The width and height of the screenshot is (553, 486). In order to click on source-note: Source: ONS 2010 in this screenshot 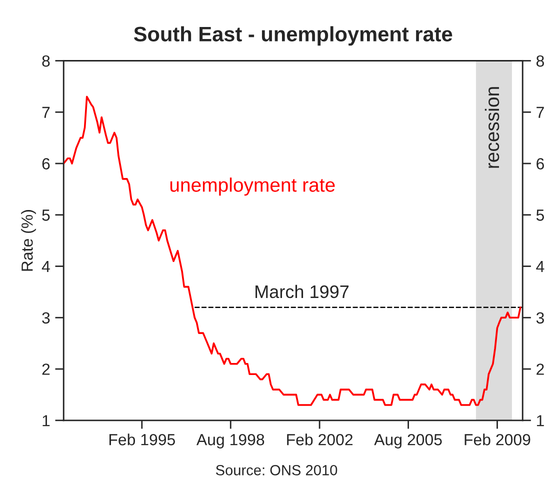, I will do `click(277, 470)`.